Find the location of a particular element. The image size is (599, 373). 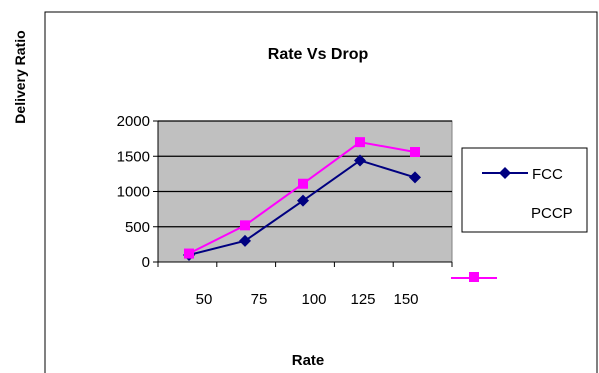

x-axis-label: Rate is located at coordinates (308, 360).